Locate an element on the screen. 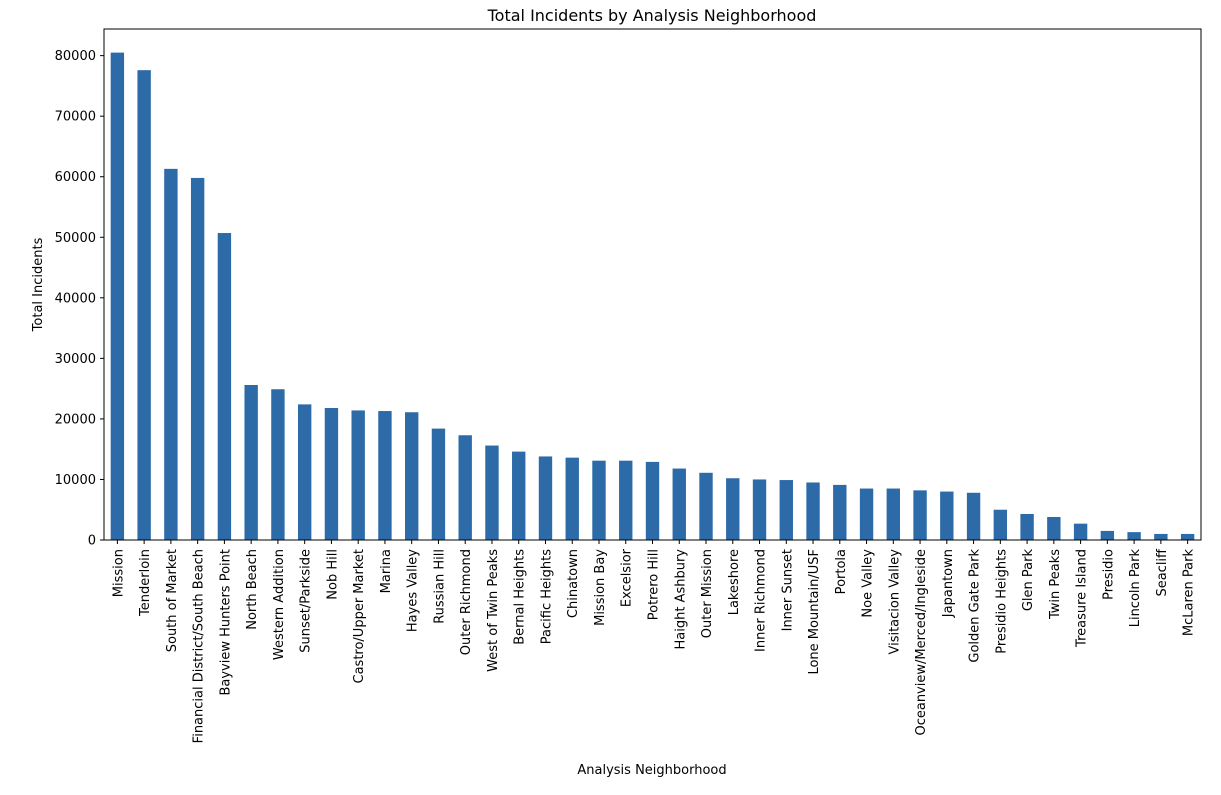 The width and height of the screenshot is (1221, 795). x-tick-label: Nob Hill is located at coordinates (332, 574).